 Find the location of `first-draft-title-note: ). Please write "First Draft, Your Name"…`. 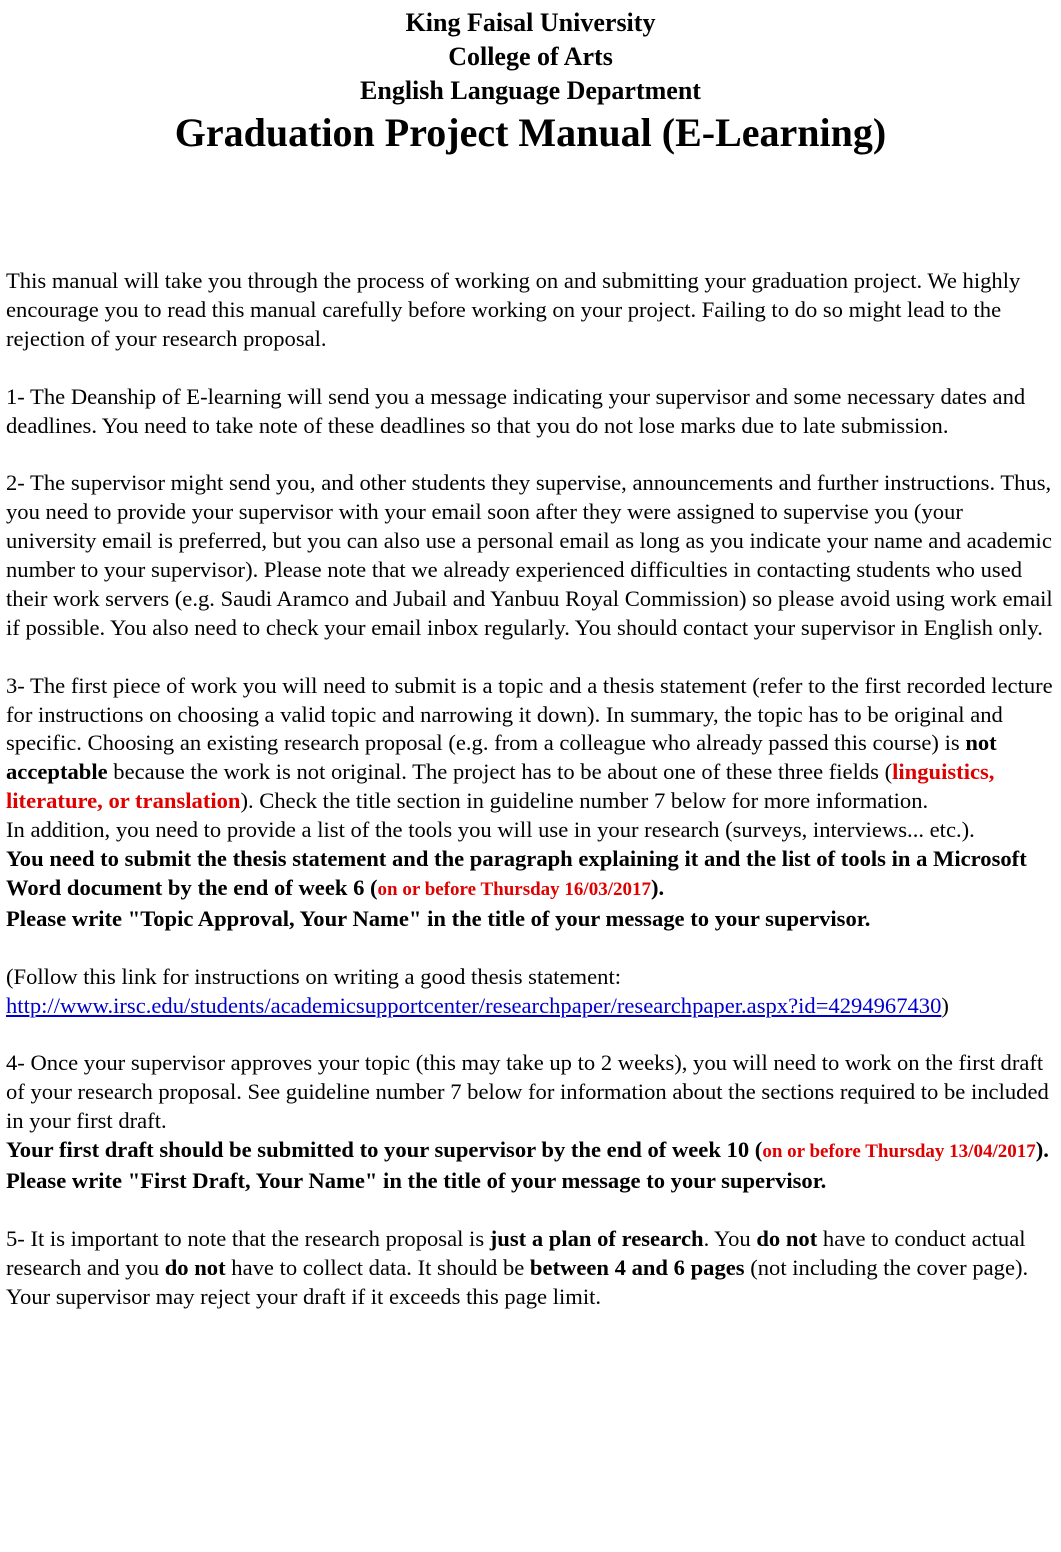

first-draft-title-note: ). Please write "First Draft, Your Name"… is located at coordinates (527, 1165).